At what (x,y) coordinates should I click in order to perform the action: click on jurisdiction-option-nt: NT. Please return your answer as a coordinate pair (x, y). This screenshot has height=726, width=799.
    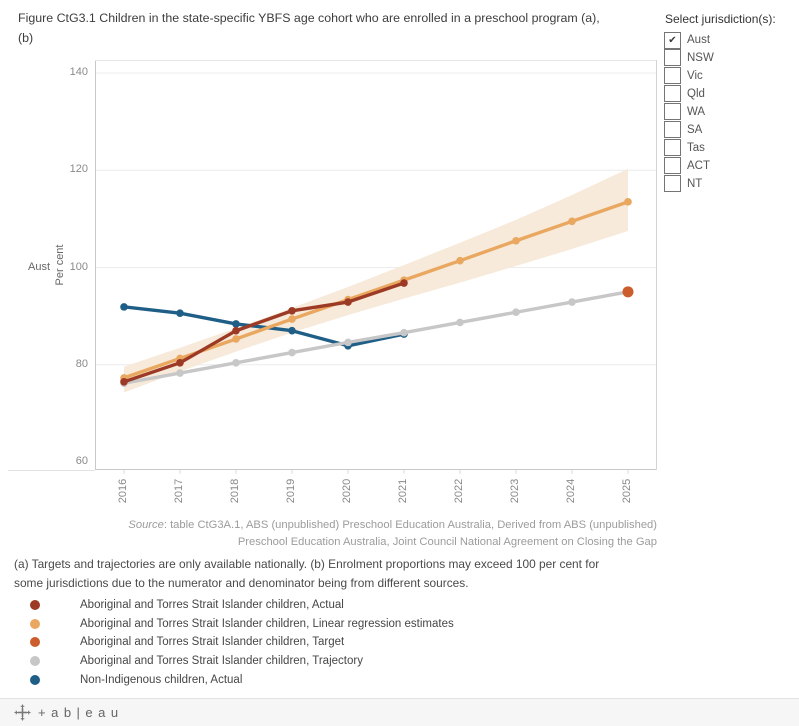
    Looking at the image, I should click on (730, 183).